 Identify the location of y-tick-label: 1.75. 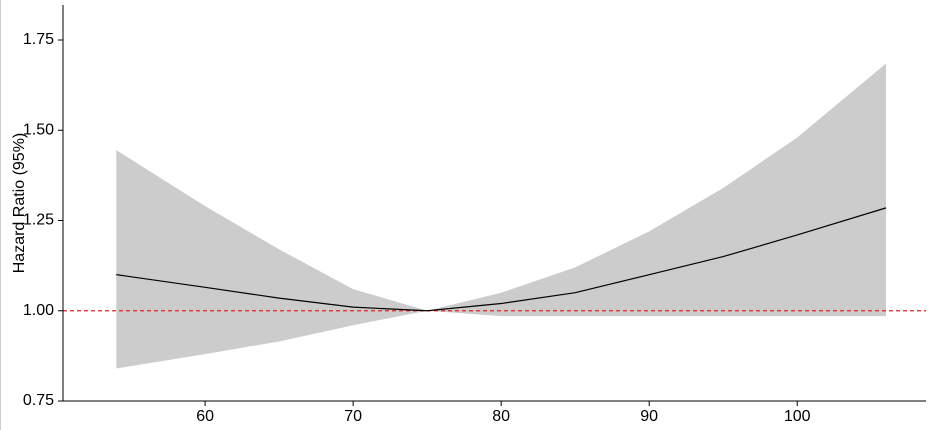
(38, 39).